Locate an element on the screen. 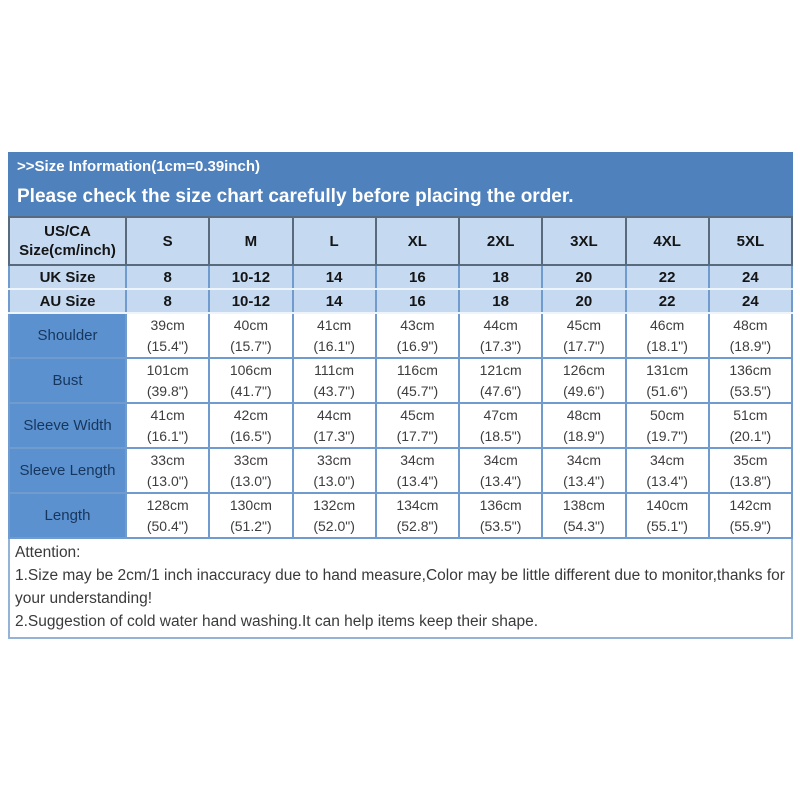  inch-value: (50.4") is located at coordinates (167, 525).